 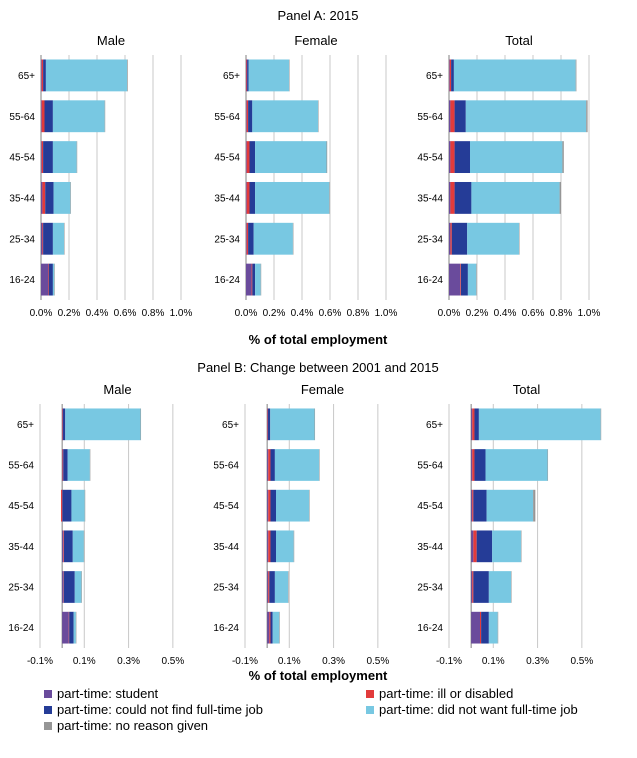 What do you see at coordinates (505, 313) in the screenshot?
I see `x-tick-label: 0.4%` at bounding box center [505, 313].